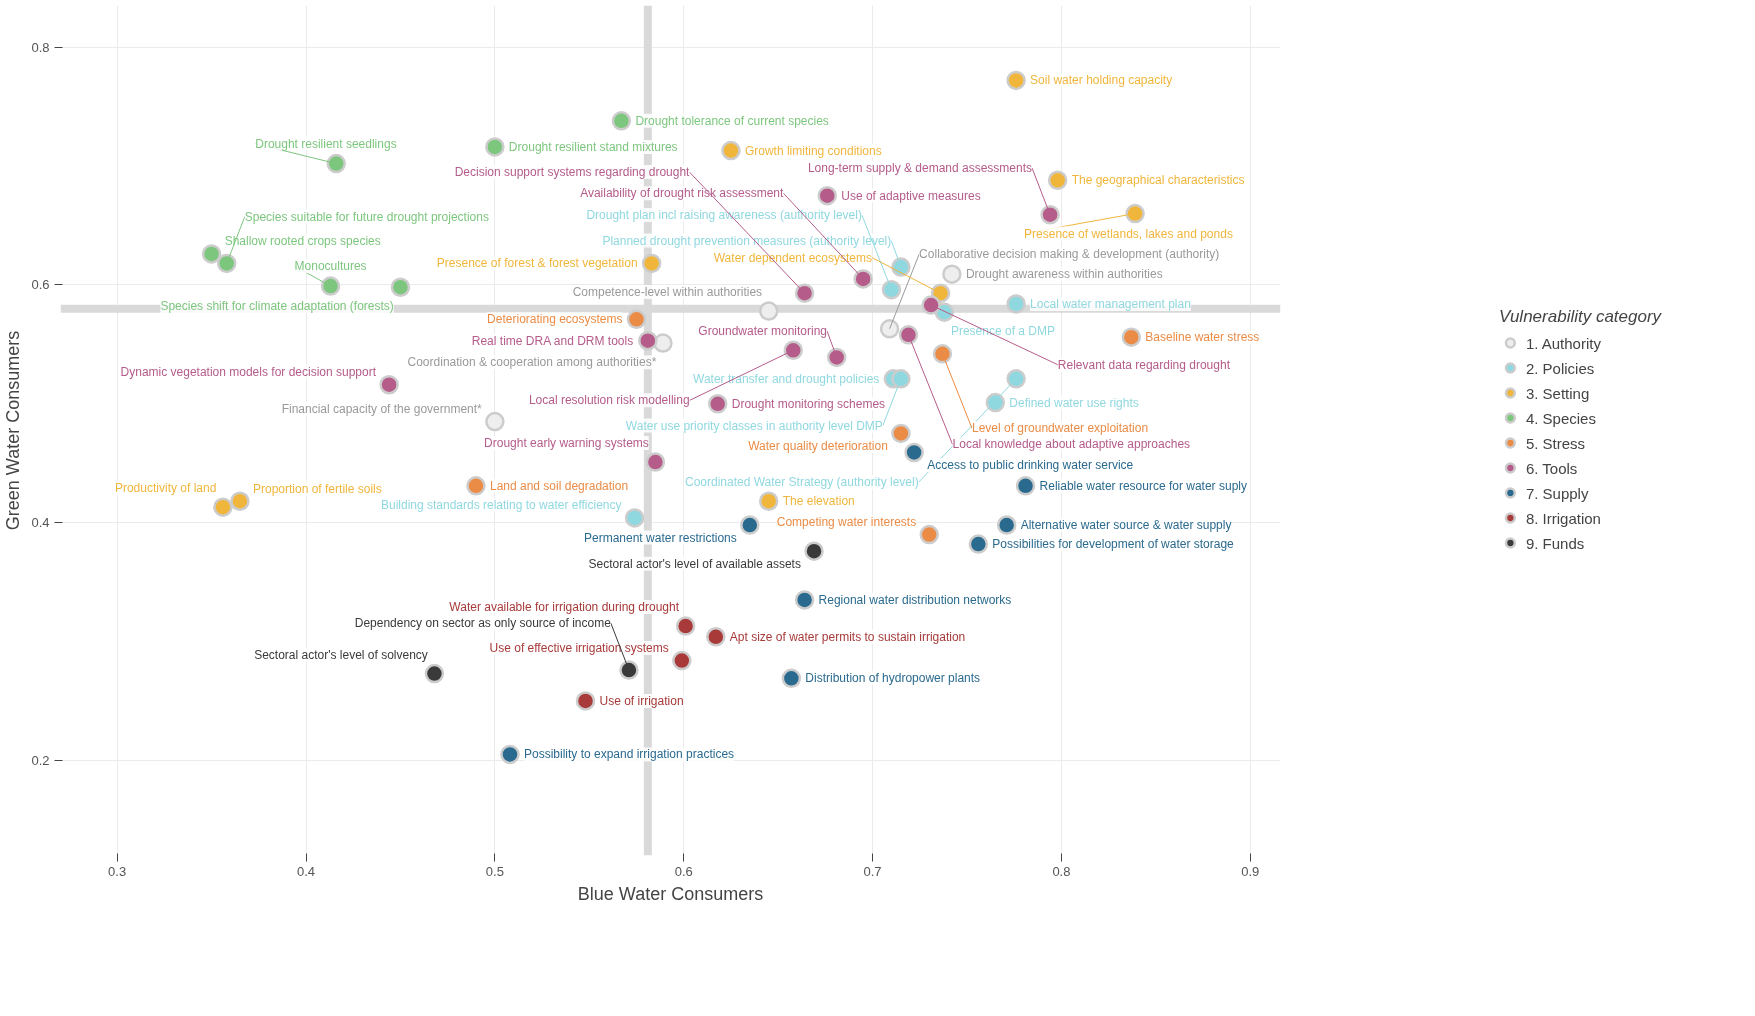 This screenshot has height=1016, width=1755. Describe the element at coordinates (306, 871) in the screenshot. I see `x-tick-label: 0.4` at that location.